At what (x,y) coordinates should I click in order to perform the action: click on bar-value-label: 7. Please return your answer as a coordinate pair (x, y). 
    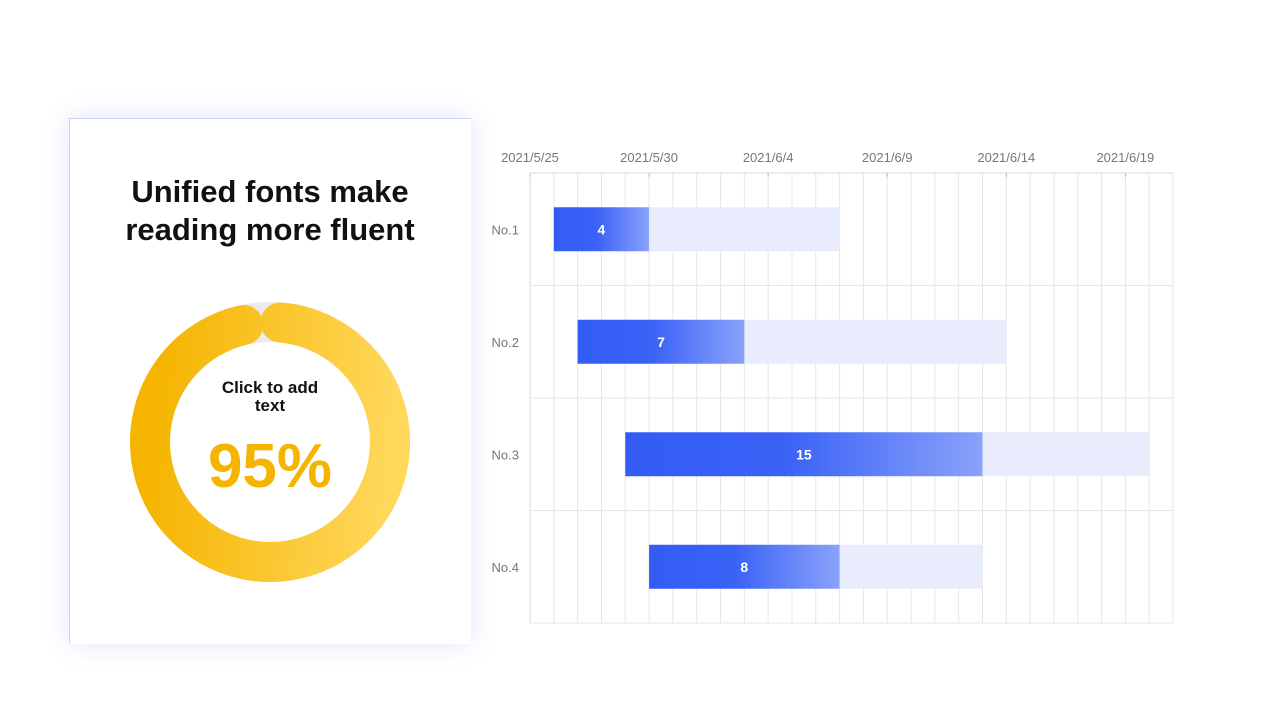
    Looking at the image, I should click on (661, 342).